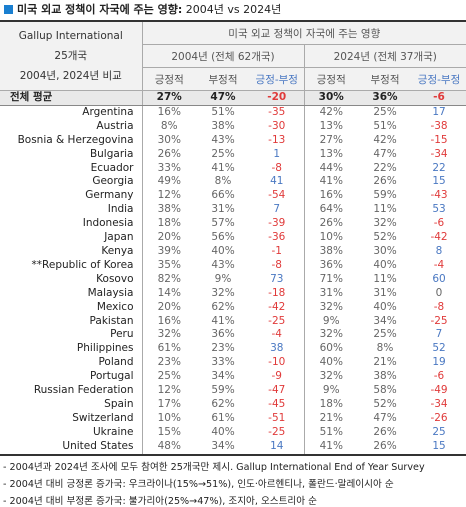 This screenshot has height=507, width=466. What do you see at coordinates (222, 56) in the screenshot?
I see `group-header: 2004년 (전체 62개국)` at bounding box center [222, 56].